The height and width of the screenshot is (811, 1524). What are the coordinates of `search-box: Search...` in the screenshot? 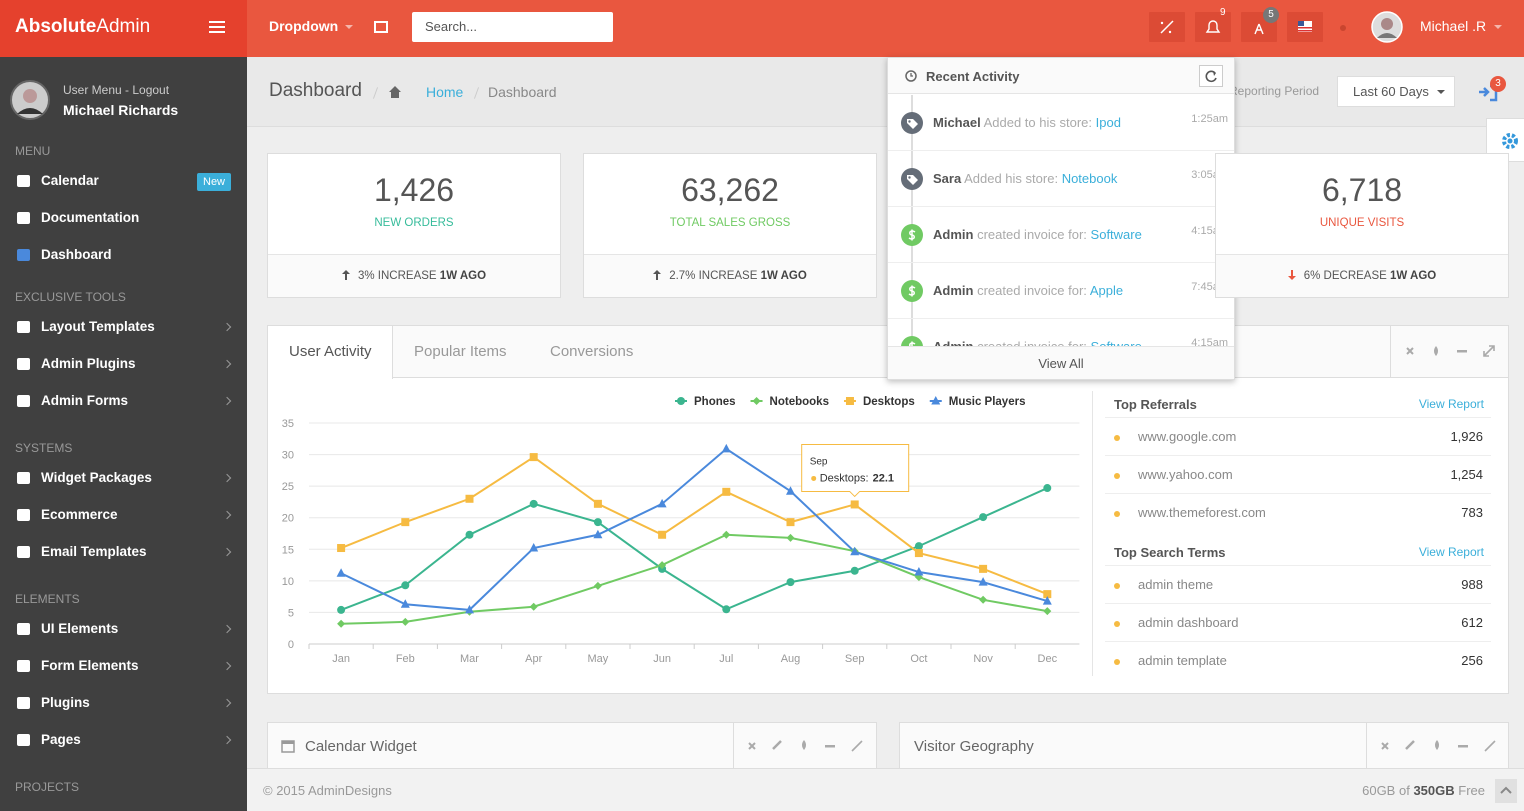 It's located at (512, 27).